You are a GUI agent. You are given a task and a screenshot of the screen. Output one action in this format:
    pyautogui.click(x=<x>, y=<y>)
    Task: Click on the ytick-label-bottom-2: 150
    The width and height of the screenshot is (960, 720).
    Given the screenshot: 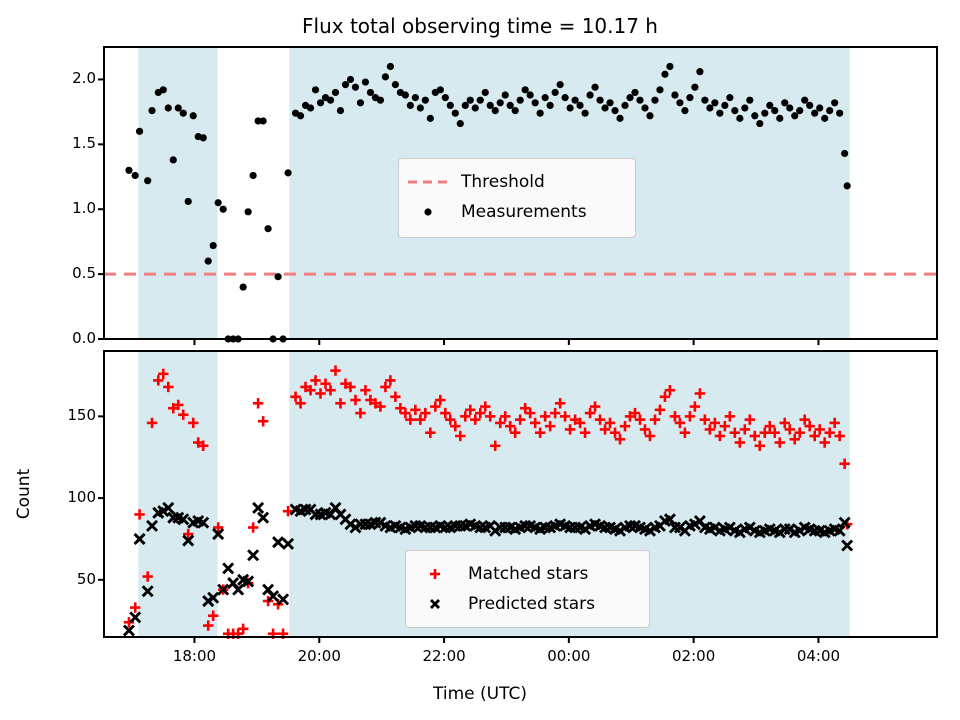 What is the action you would take?
    pyautogui.click(x=81, y=415)
    